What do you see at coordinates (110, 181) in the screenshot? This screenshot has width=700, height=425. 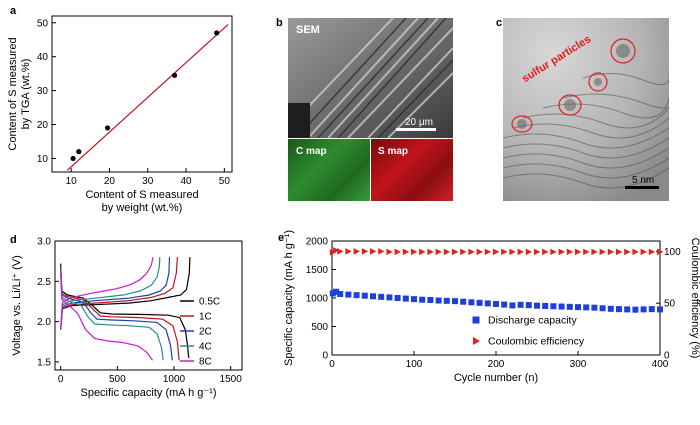 I see `x-tick-label: 20` at bounding box center [110, 181].